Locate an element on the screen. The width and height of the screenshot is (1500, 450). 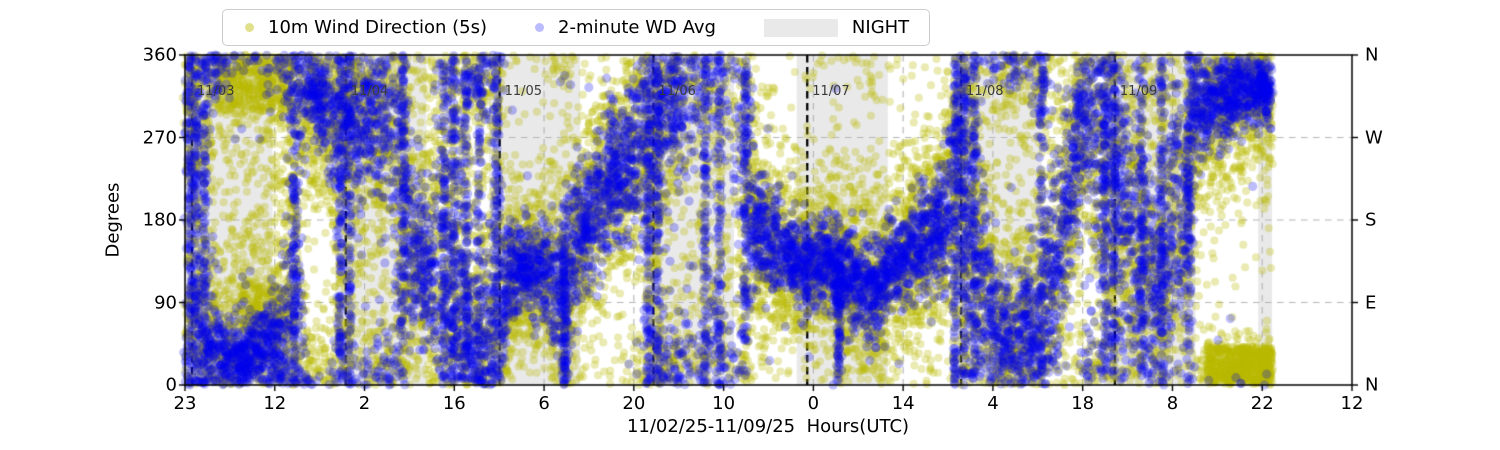
blue-scatter-marker-icon is located at coordinates (540, 27).